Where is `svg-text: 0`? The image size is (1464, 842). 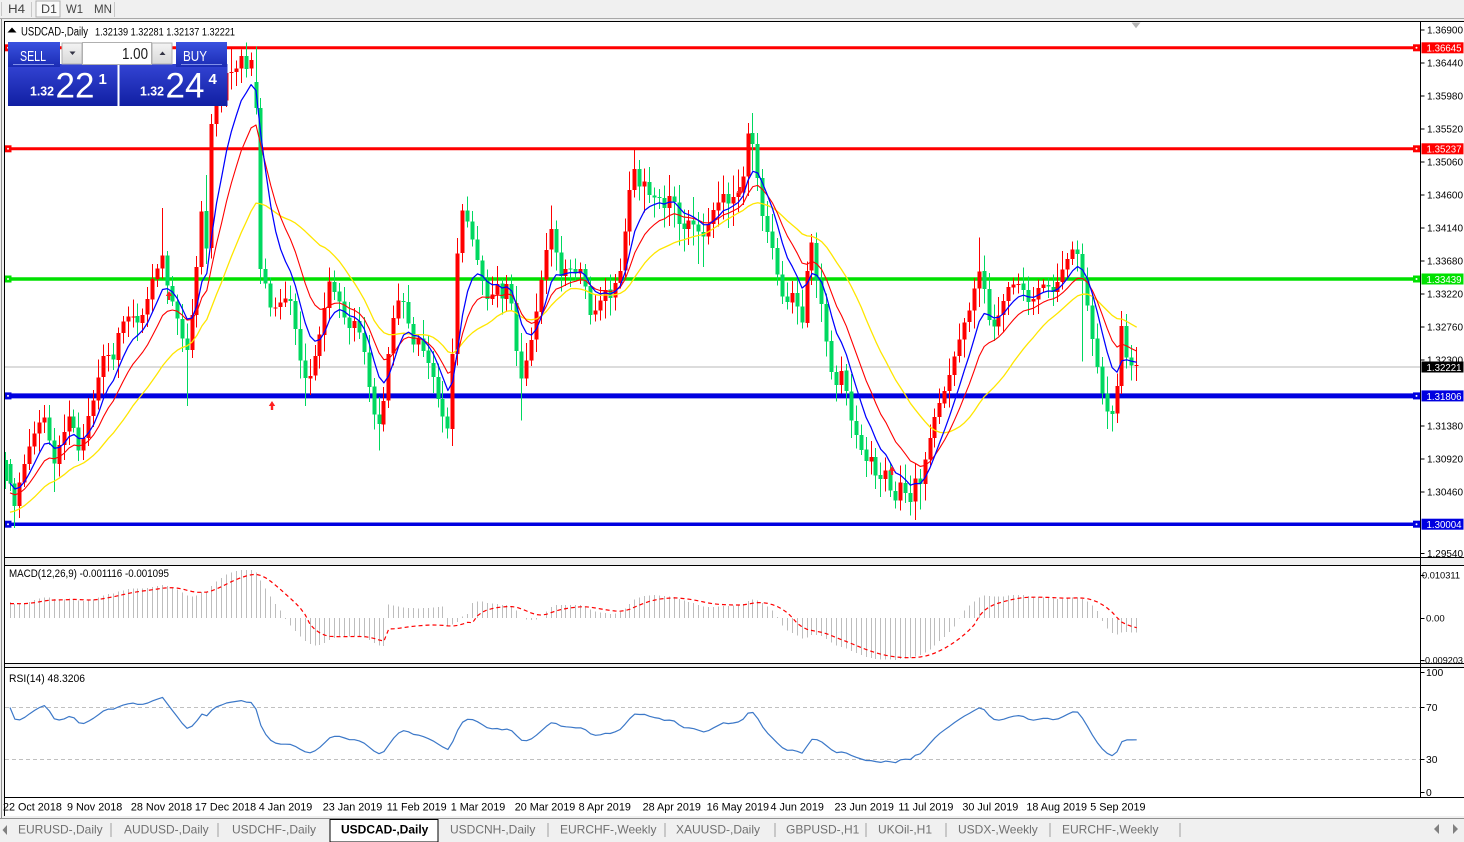 svg-text: 0 is located at coordinates (1429, 793).